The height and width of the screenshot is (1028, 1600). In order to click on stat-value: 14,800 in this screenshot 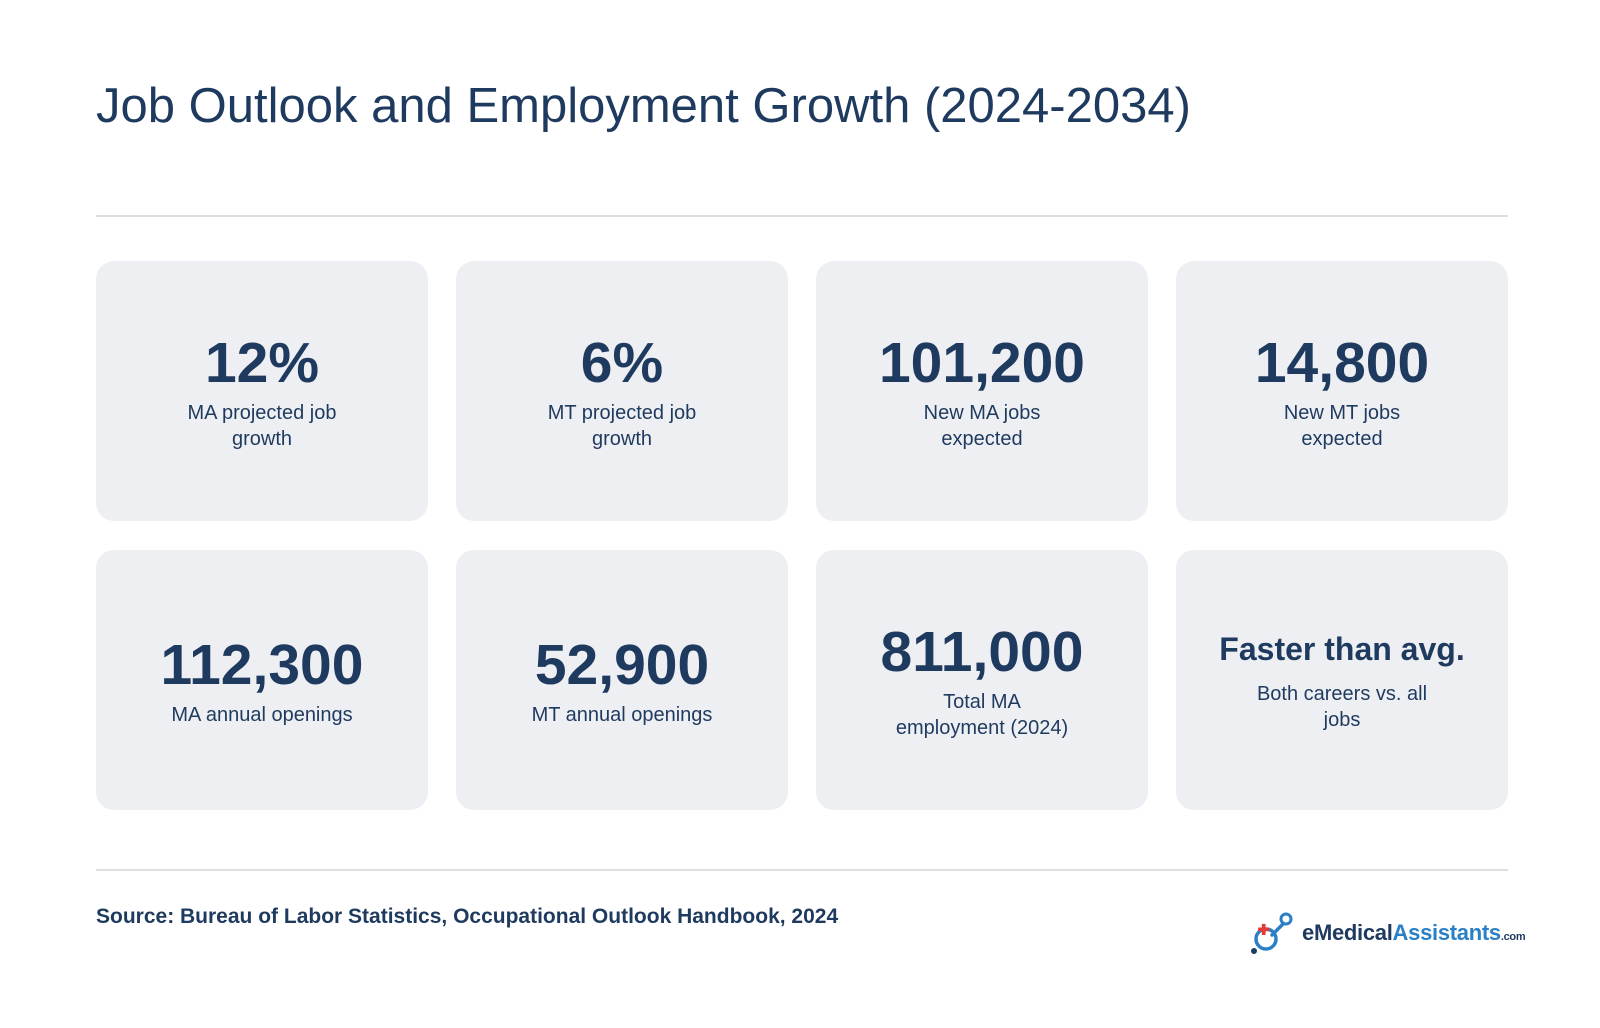, I will do `click(1342, 363)`.